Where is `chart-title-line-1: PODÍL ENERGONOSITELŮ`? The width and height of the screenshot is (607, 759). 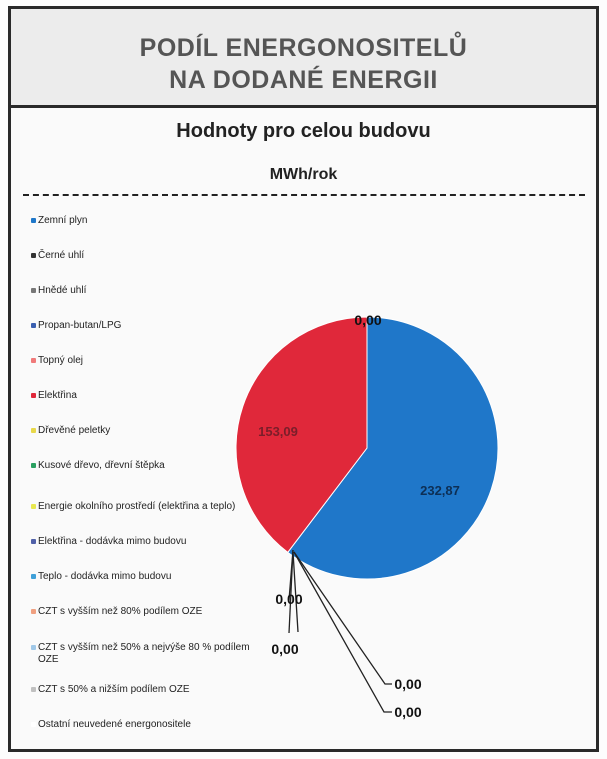 chart-title-line-1: PODÍL ENERGONOSITELŮ is located at coordinates (303, 48).